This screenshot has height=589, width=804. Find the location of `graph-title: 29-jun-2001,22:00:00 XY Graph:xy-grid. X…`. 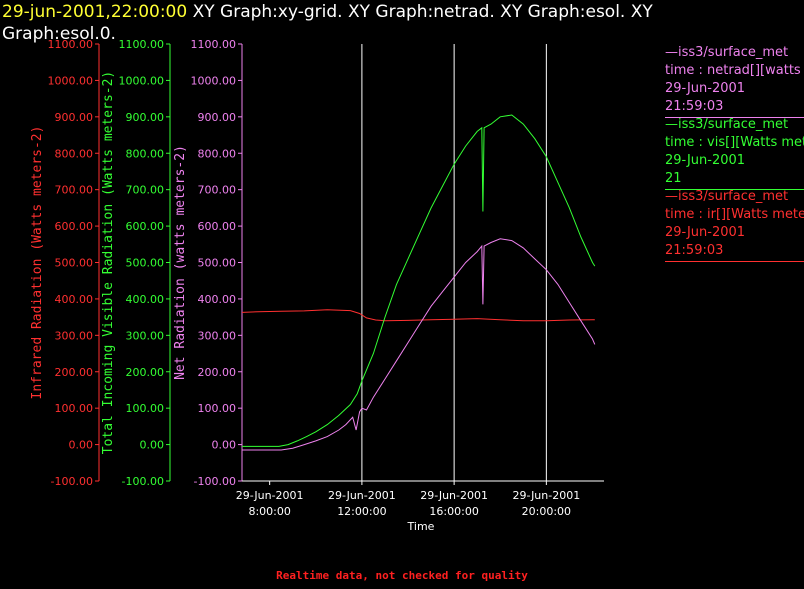

graph-title: 29-jun-2001,22:00:00 XY Graph:xy-grid. X… is located at coordinates (382, 23).